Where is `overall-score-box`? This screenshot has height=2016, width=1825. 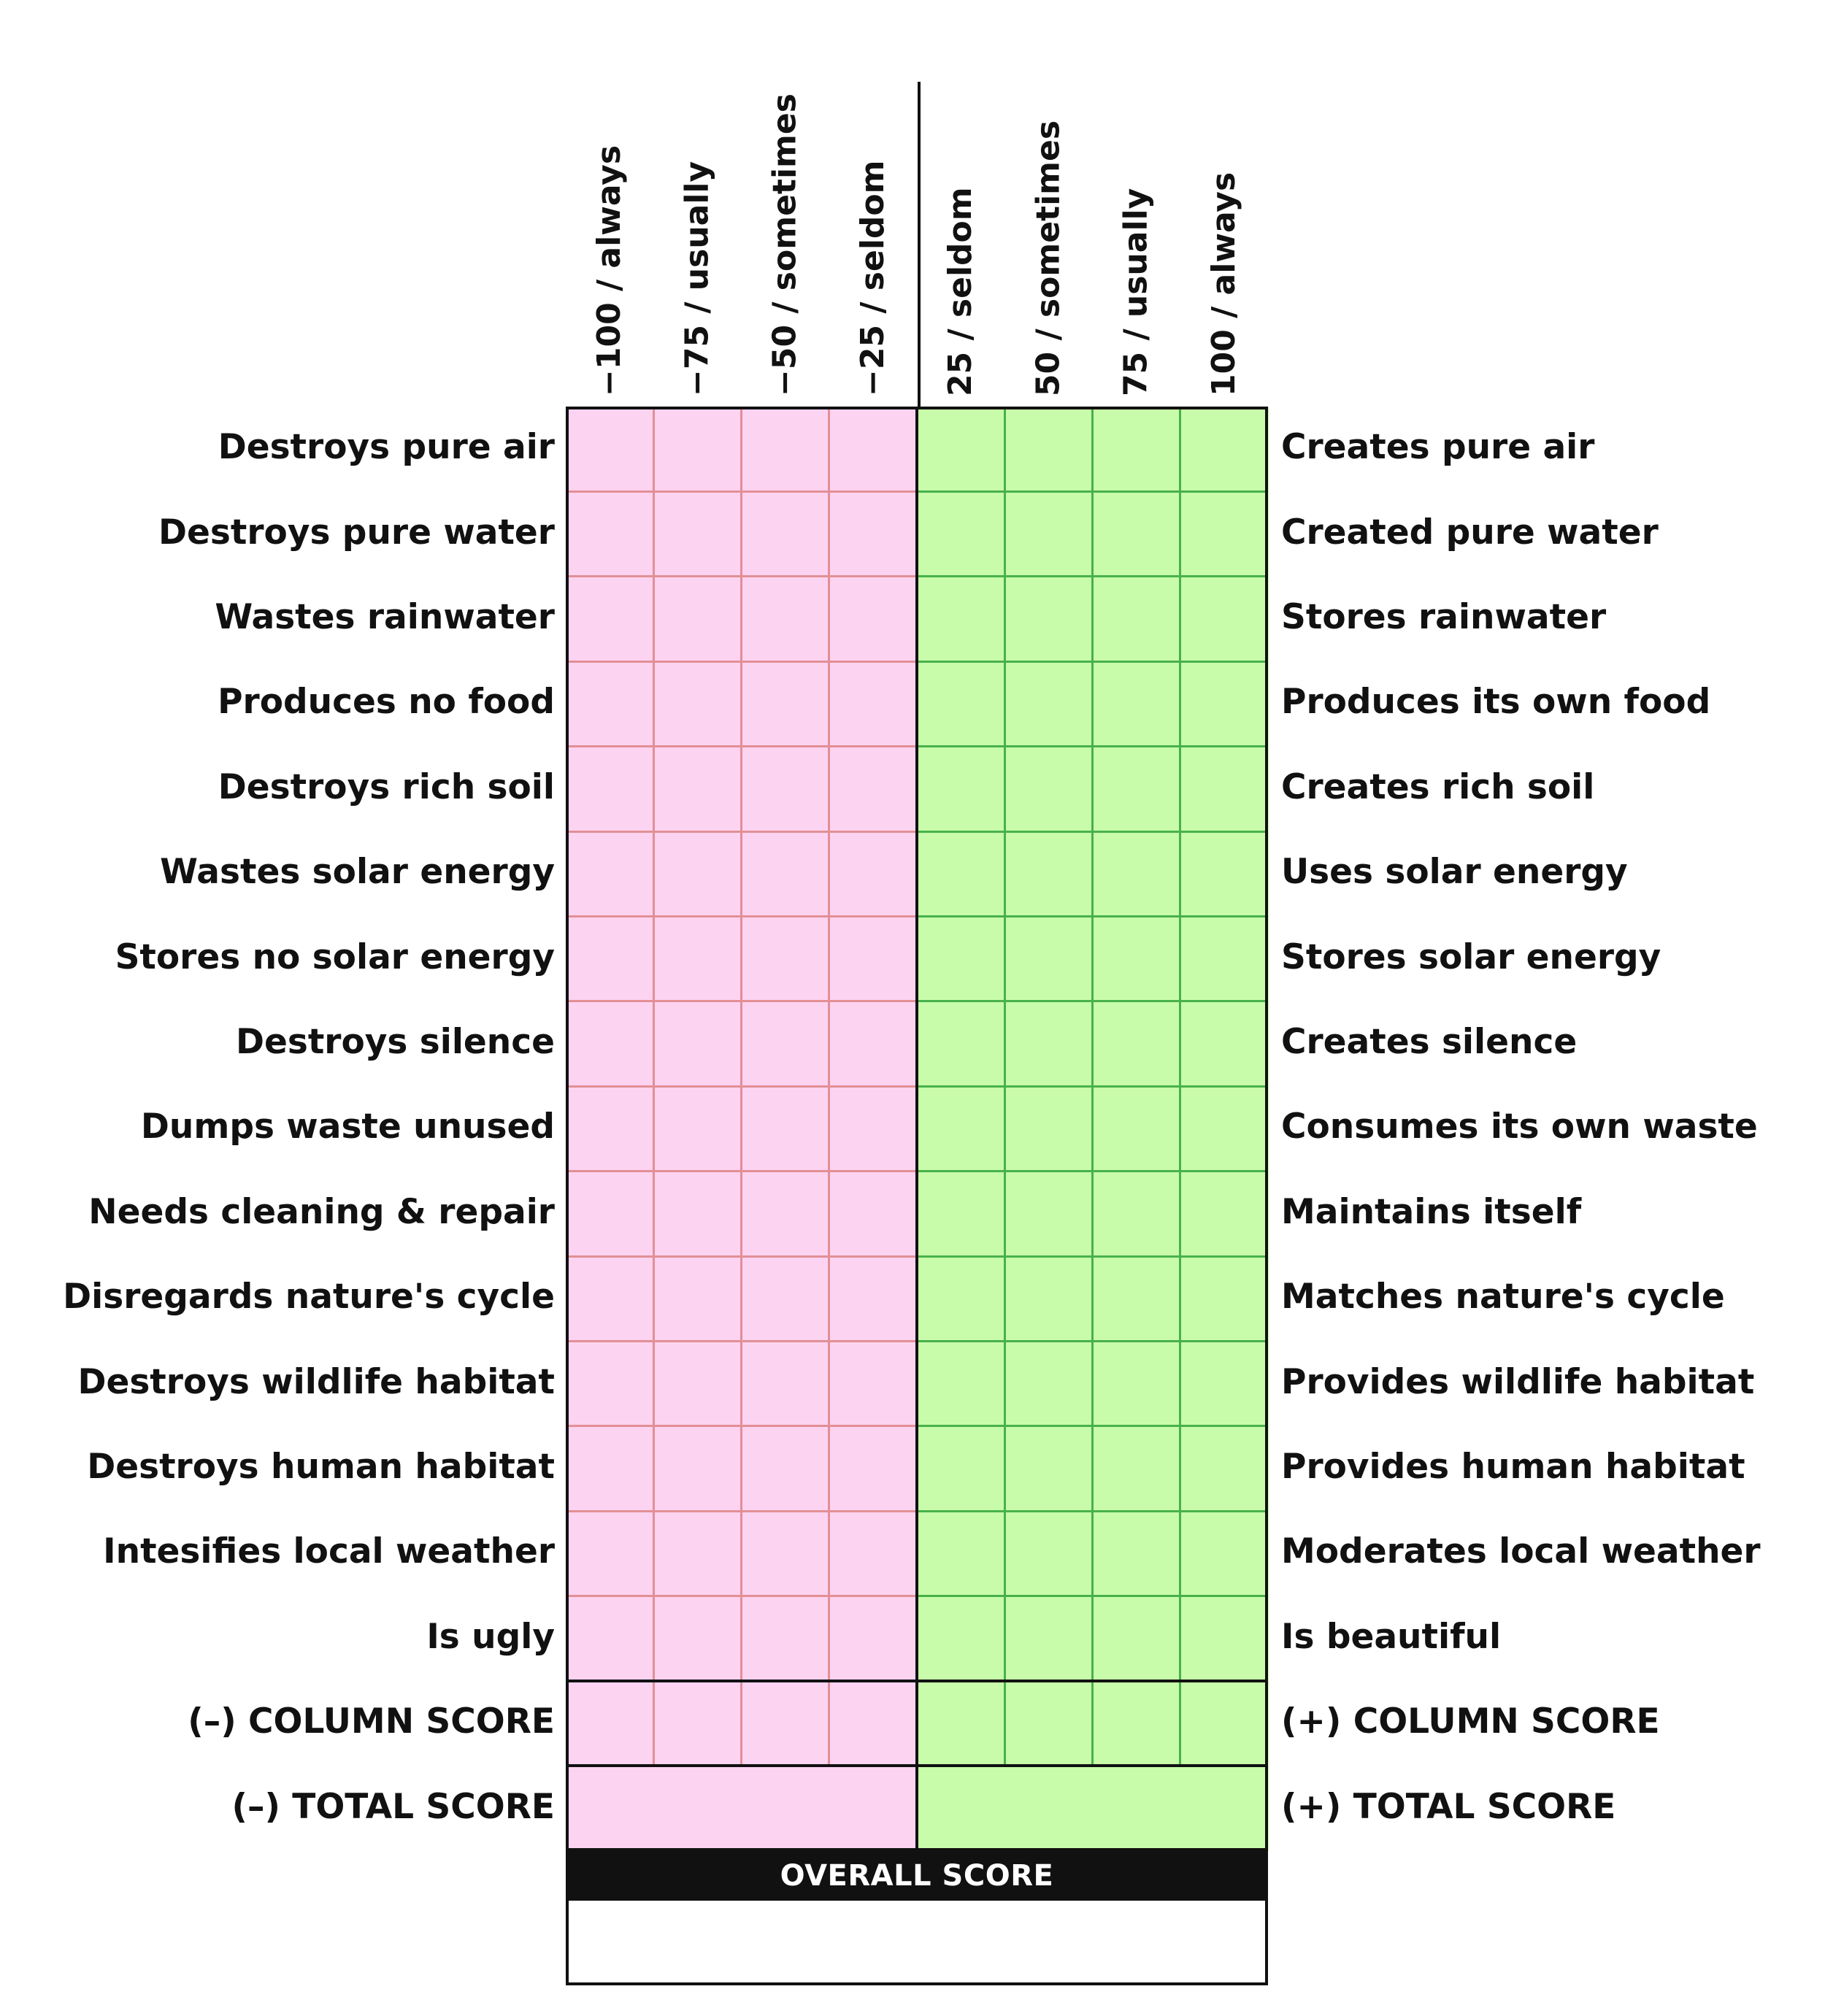
overall-score-box is located at coordinates (917, 1942).